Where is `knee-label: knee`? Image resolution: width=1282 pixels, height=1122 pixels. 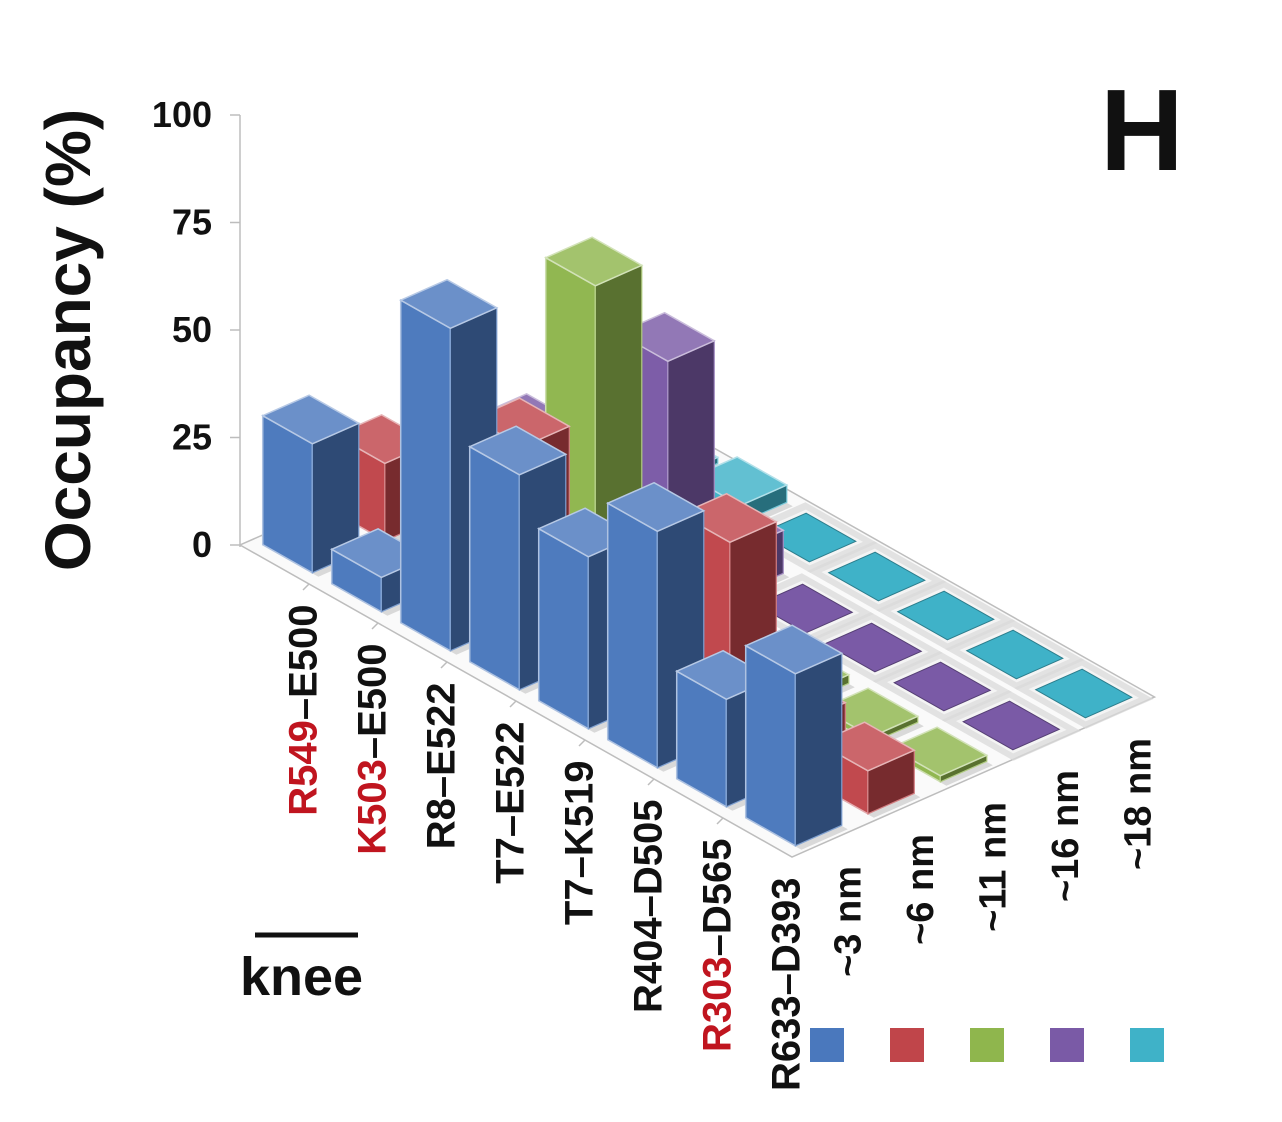 knee-label: knee is located at coordinates (301, 977).